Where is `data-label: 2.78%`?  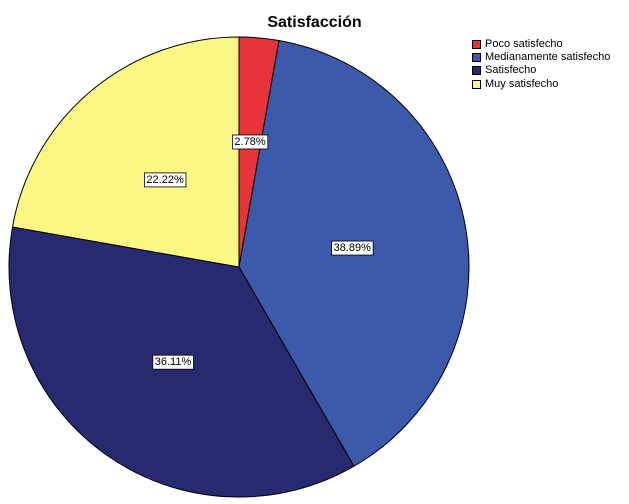
data-label: 2.78% is located at coordinates (249, 142).